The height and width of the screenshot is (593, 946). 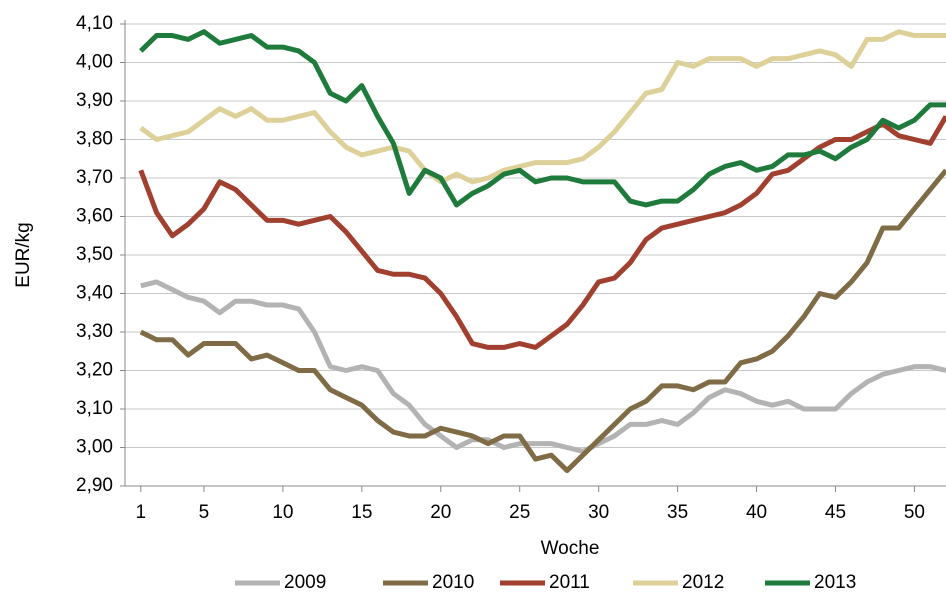 I want to click on y-tick-label: 3,50, so click(x=94, y=254).